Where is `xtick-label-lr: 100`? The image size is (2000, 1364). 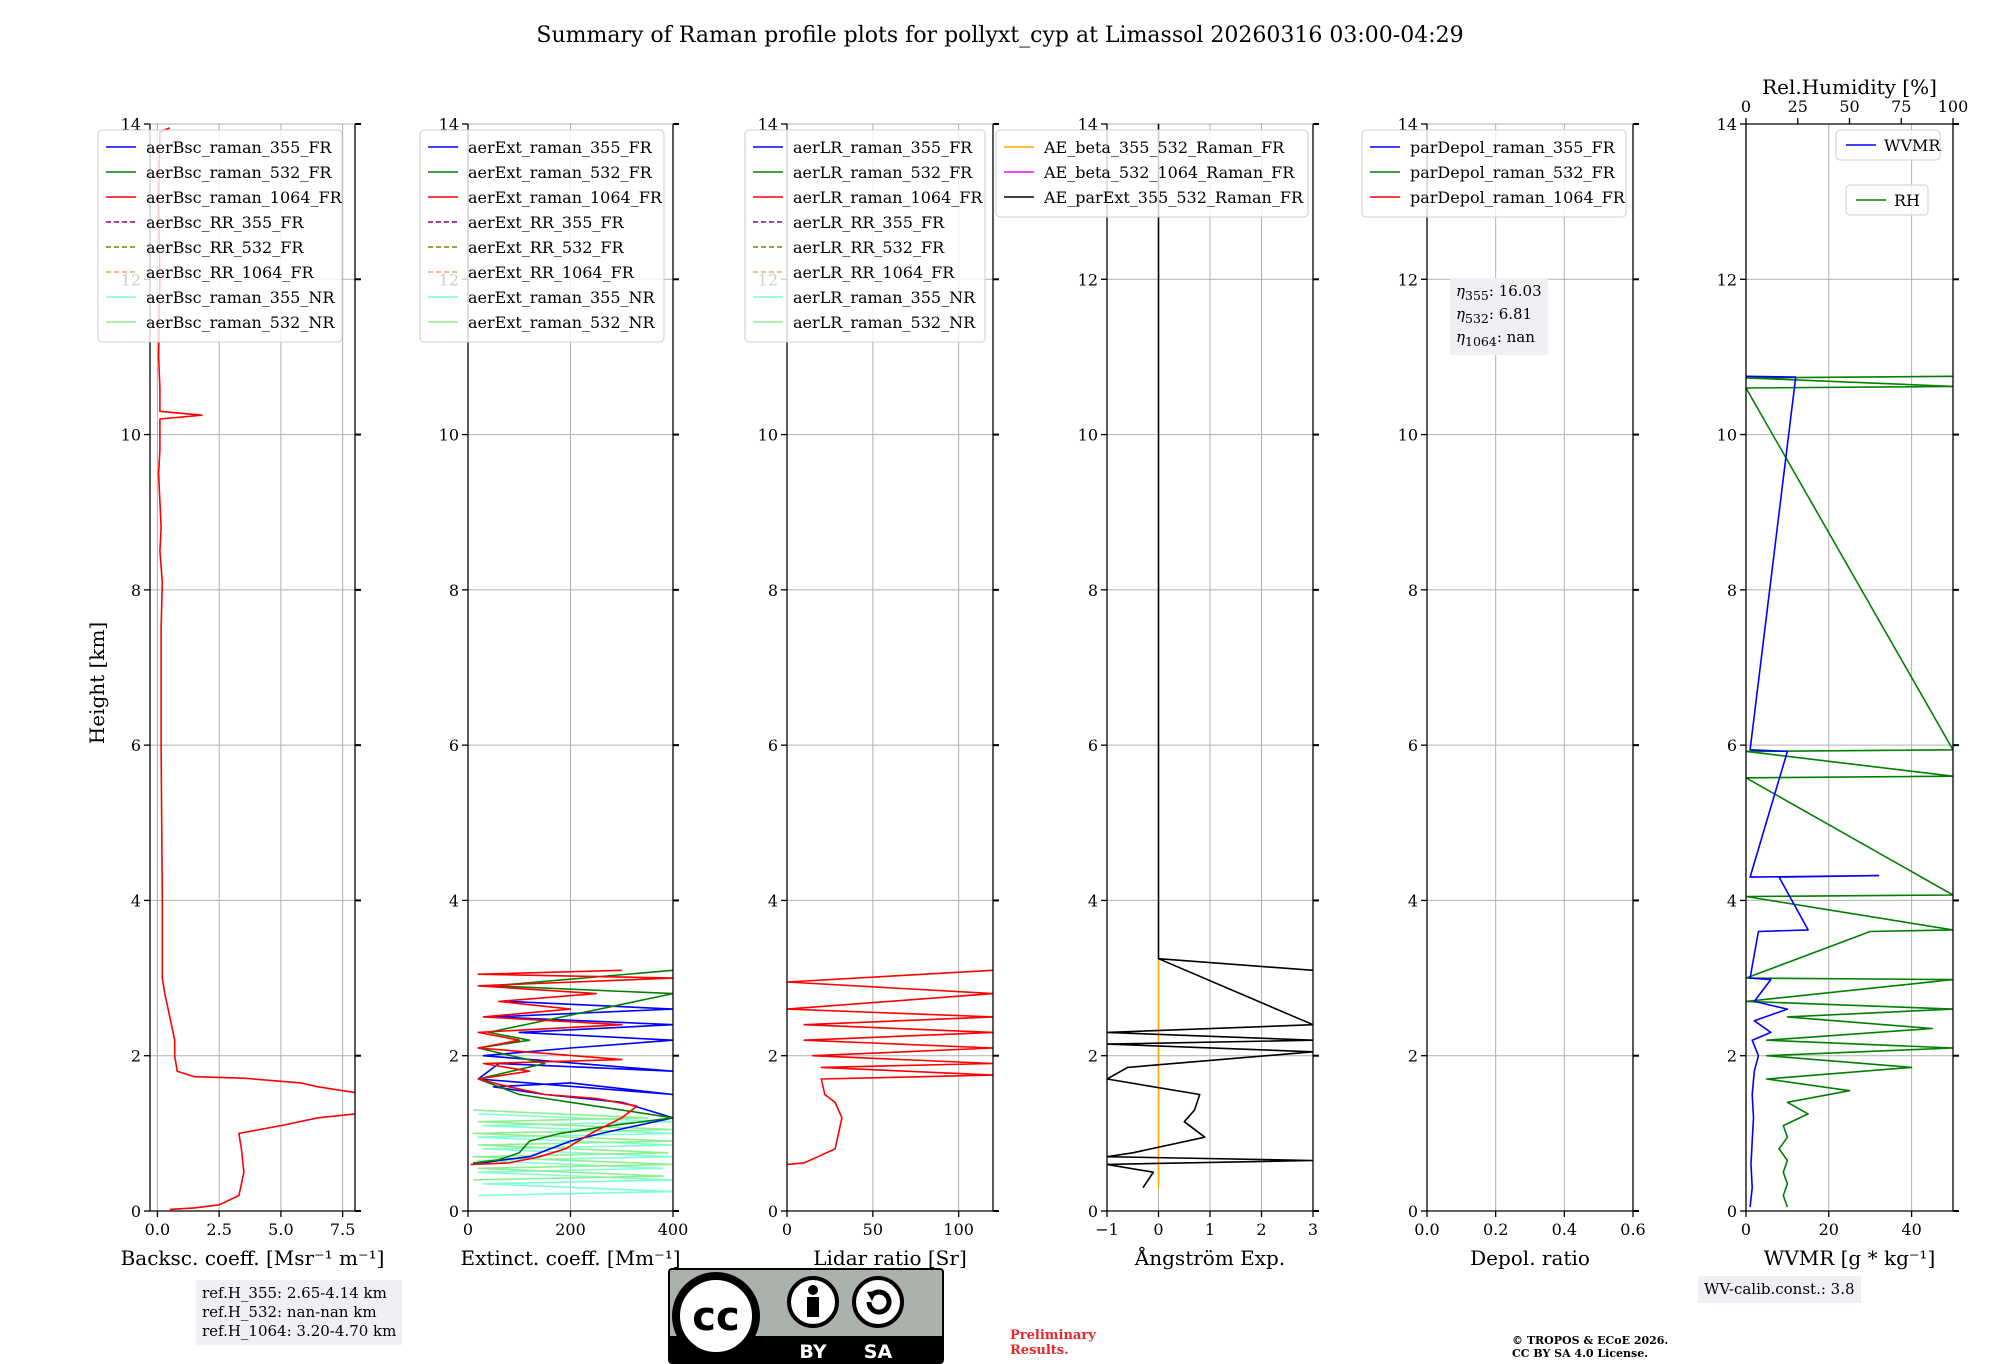
xtick-label-lr: 100 is located at coordinates (958, 1229).